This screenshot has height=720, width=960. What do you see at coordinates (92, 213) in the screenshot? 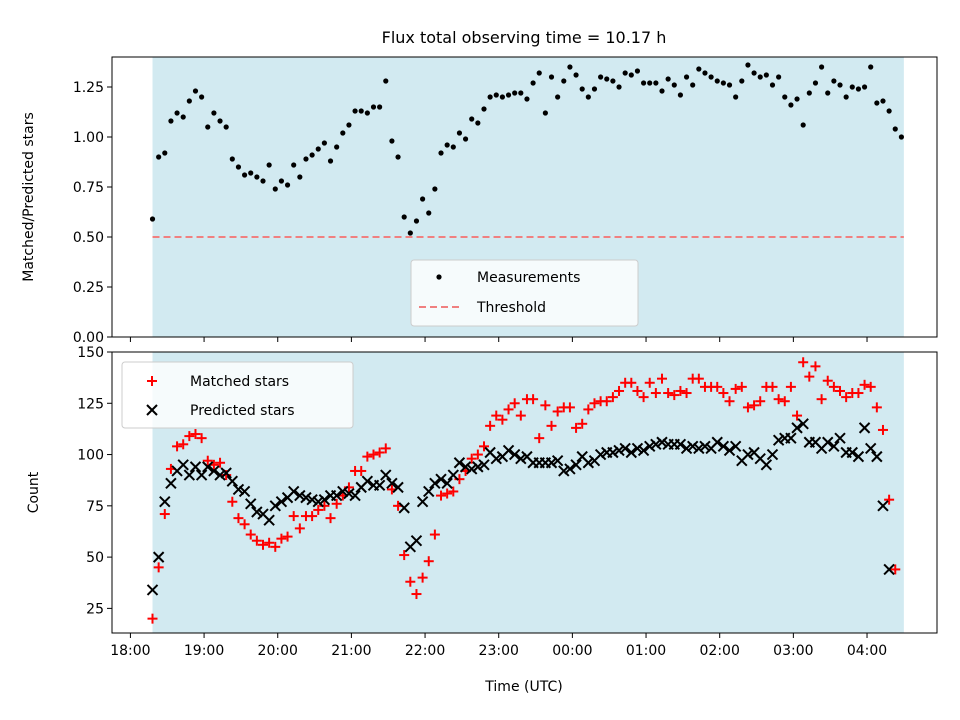
I see `top-y-ticks: 0.00 0.25 0.50 0.75 1.00 1.25` at bounding box center [92, 213].